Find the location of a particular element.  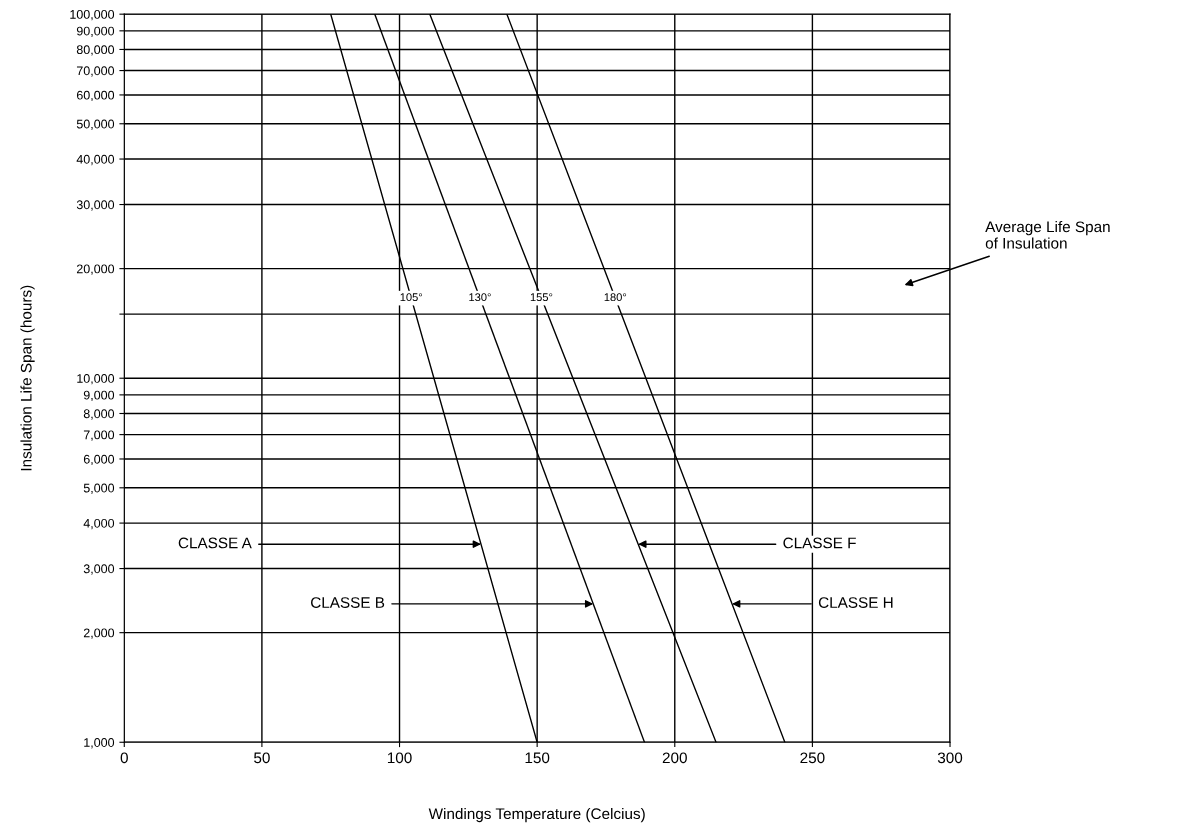

x-tick-label: 200 is located at coordinates (674, 758).